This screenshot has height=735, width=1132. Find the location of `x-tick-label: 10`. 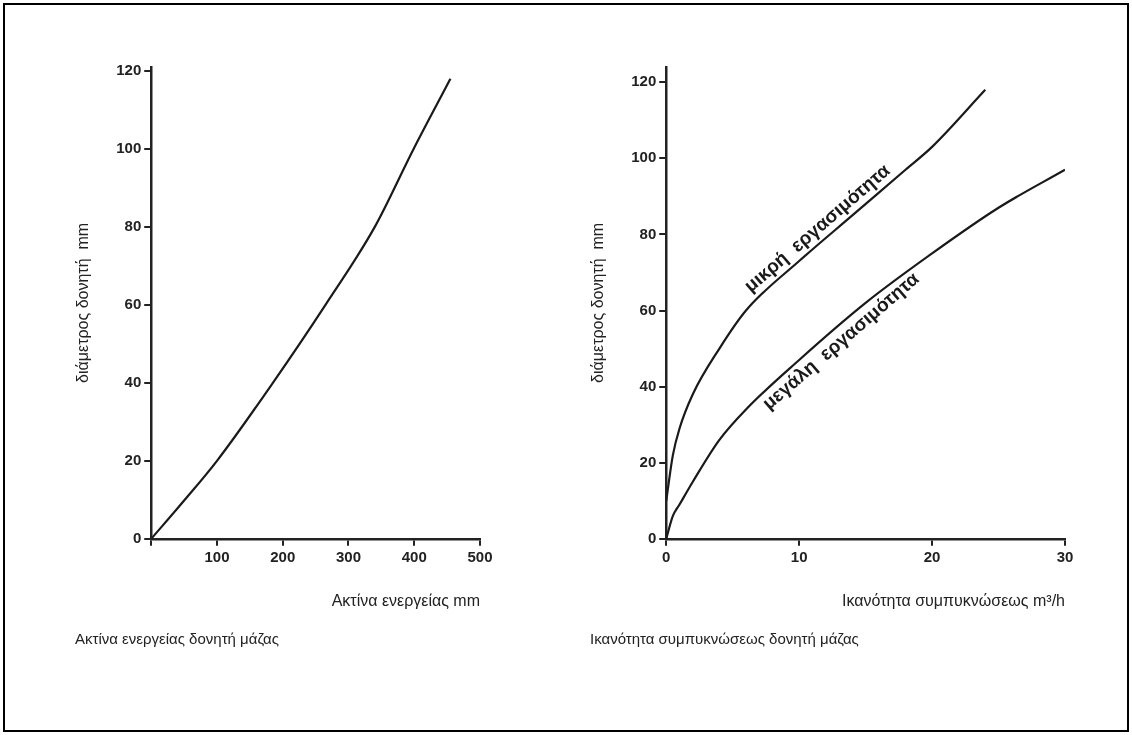

x-tick-label: 10 is located at coordinates (799, 556).